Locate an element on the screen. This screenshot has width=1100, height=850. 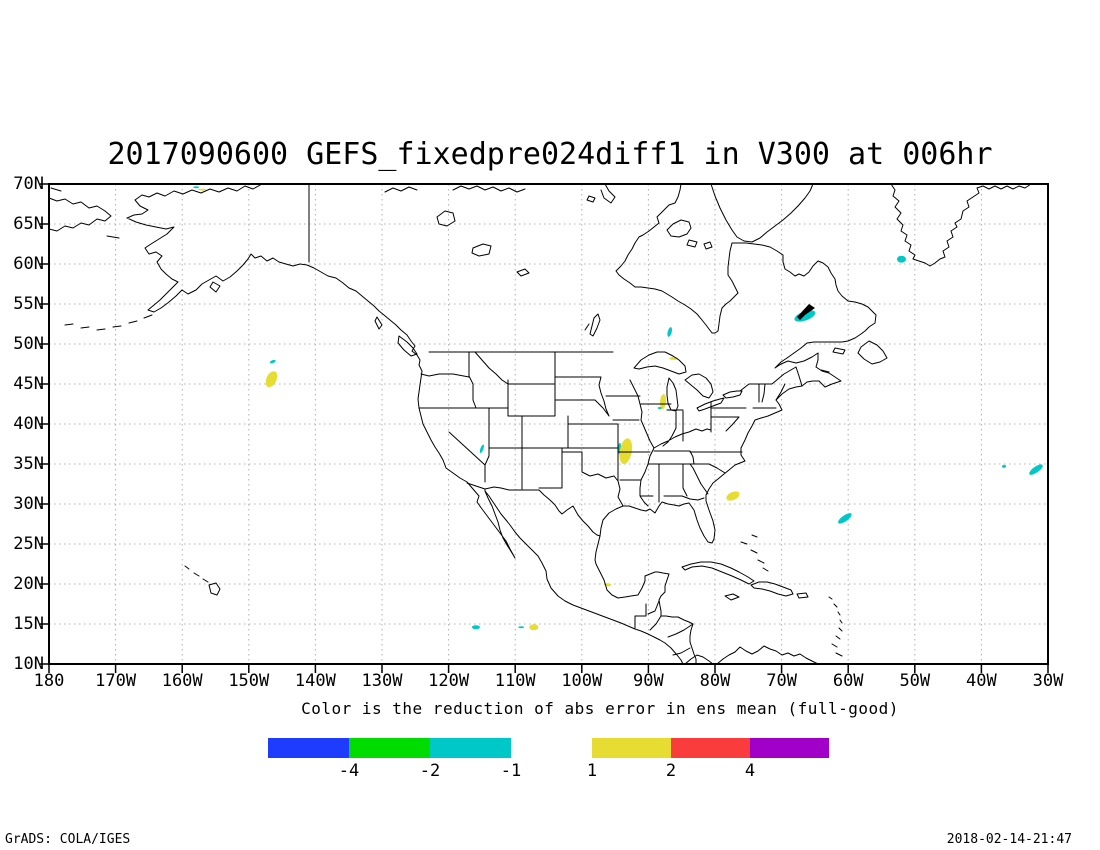
lon-axis-label: 90W is located at coordinates (648, 681).